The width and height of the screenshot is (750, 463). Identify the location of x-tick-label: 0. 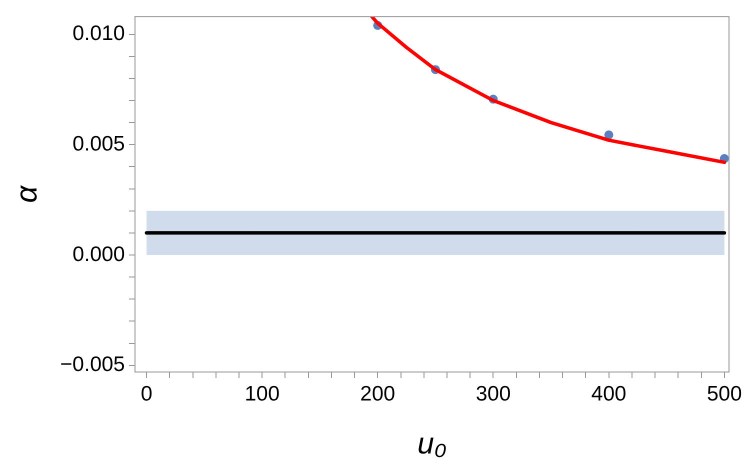
(146, 394).